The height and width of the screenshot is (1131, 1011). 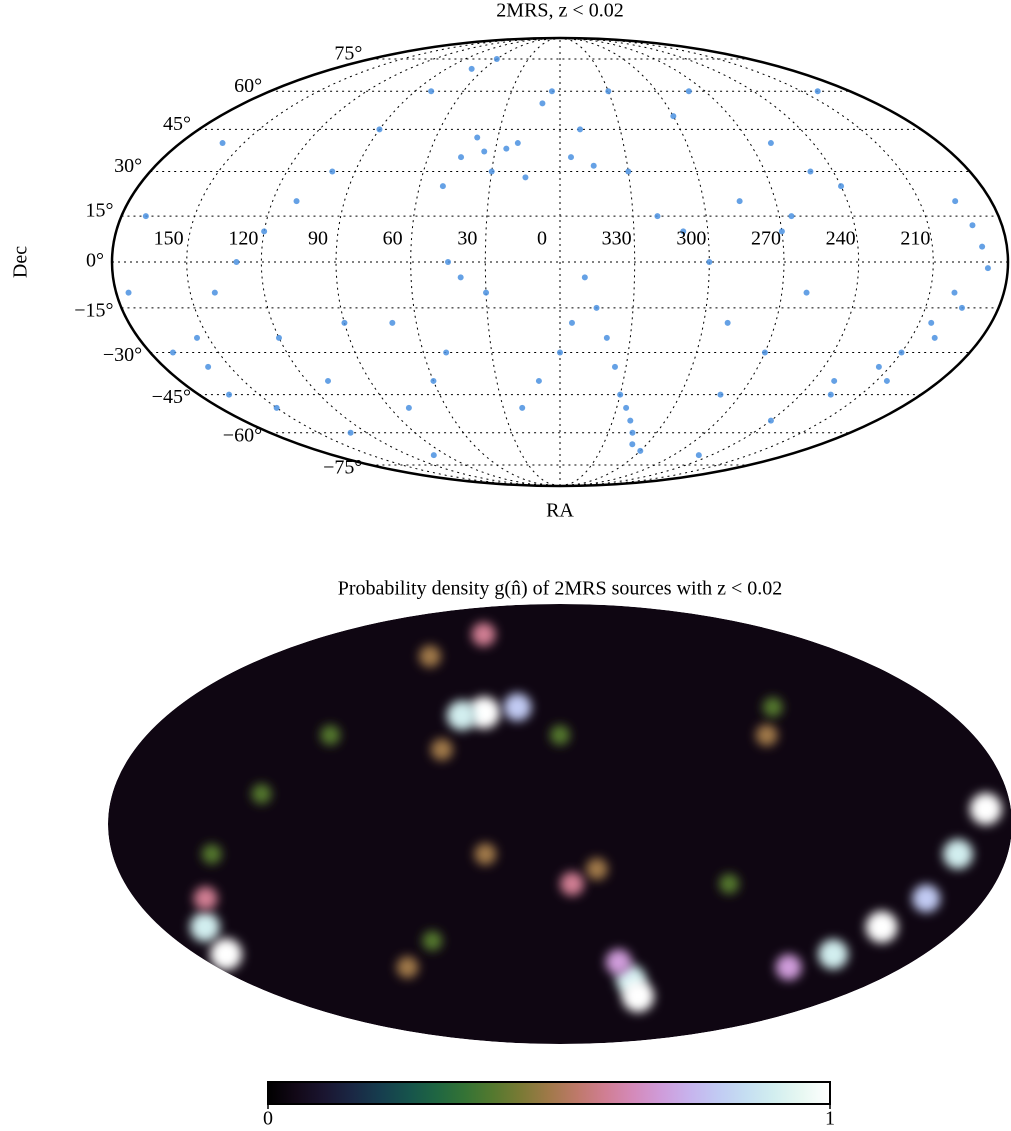 What do you see at coordinates (268, 1119) in the screenshot?
I see `colorbar-tick-label: 0` at bounding box center [268, 1119].